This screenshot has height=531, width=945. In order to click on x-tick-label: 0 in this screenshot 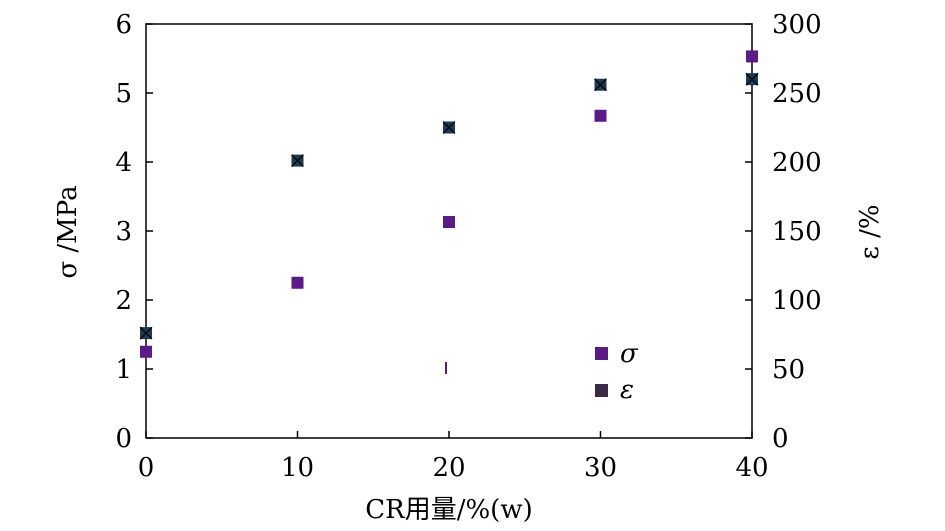, I will do `click(146, 468)`.